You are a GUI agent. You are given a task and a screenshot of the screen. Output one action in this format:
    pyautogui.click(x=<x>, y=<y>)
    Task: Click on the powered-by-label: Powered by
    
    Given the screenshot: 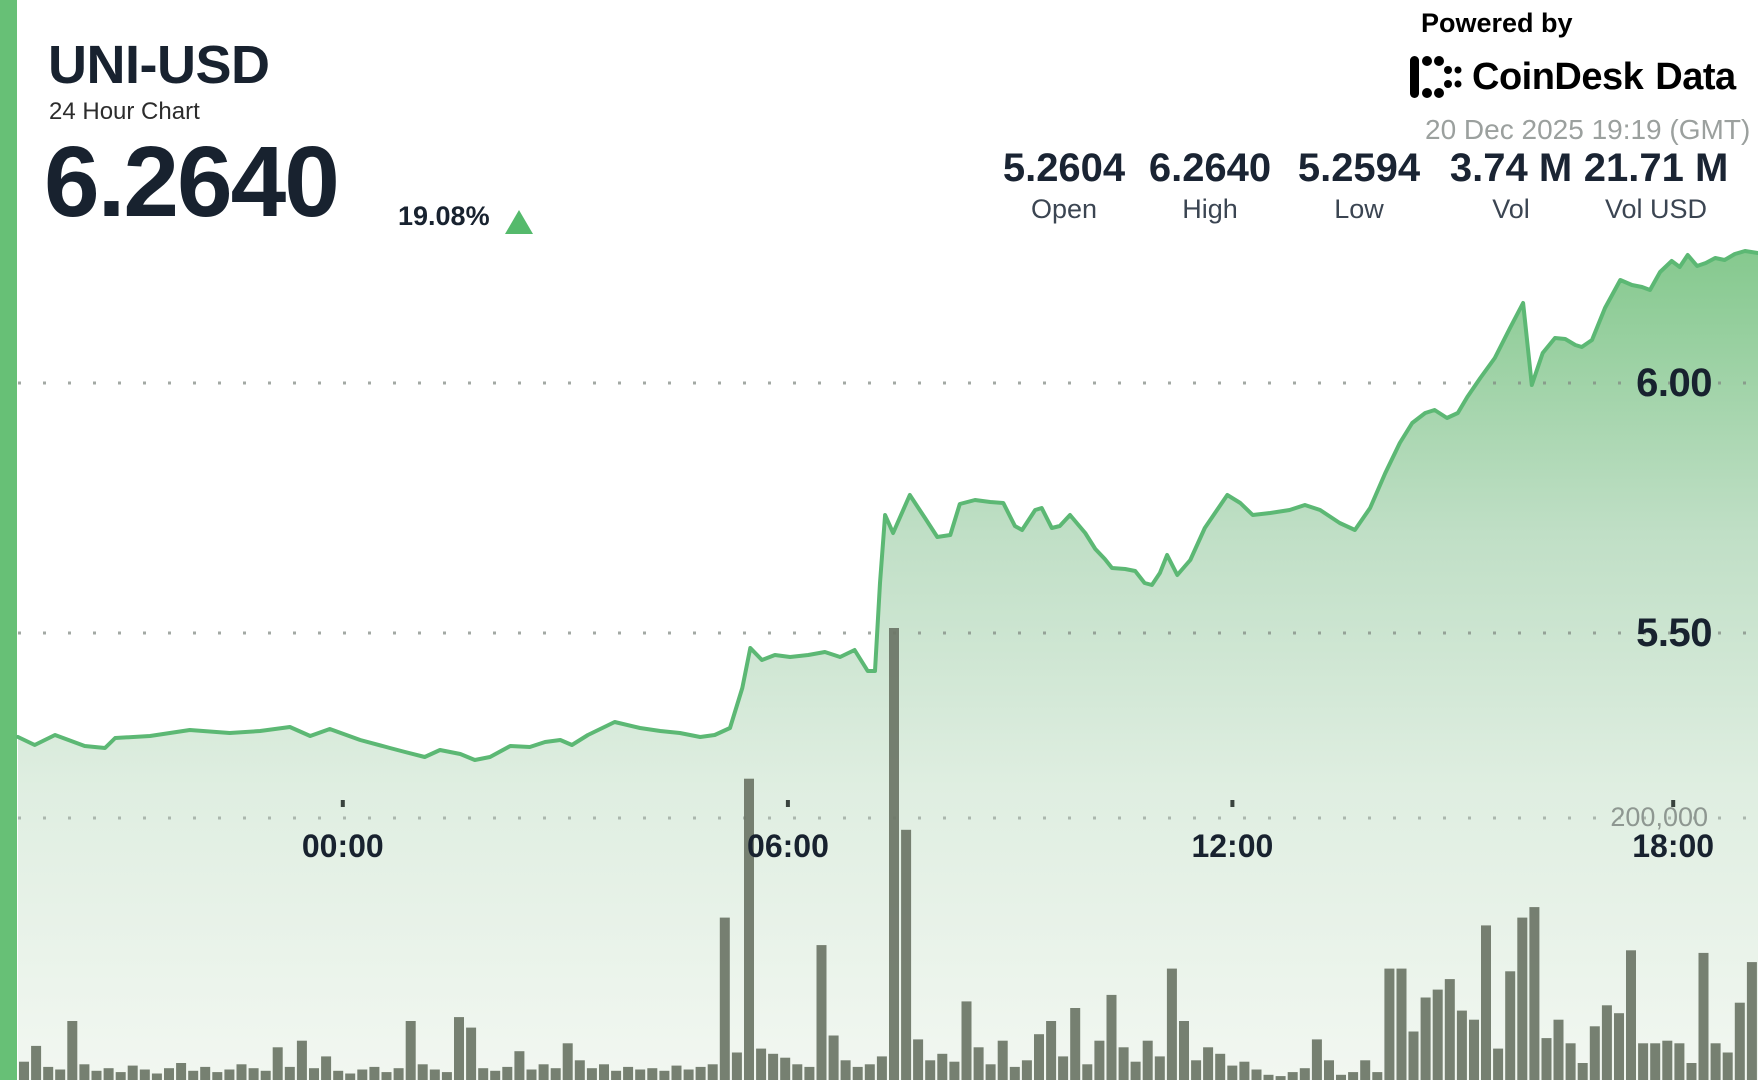 What is the action you would take?
    pyautogui.click(x=1497, y=23)
    